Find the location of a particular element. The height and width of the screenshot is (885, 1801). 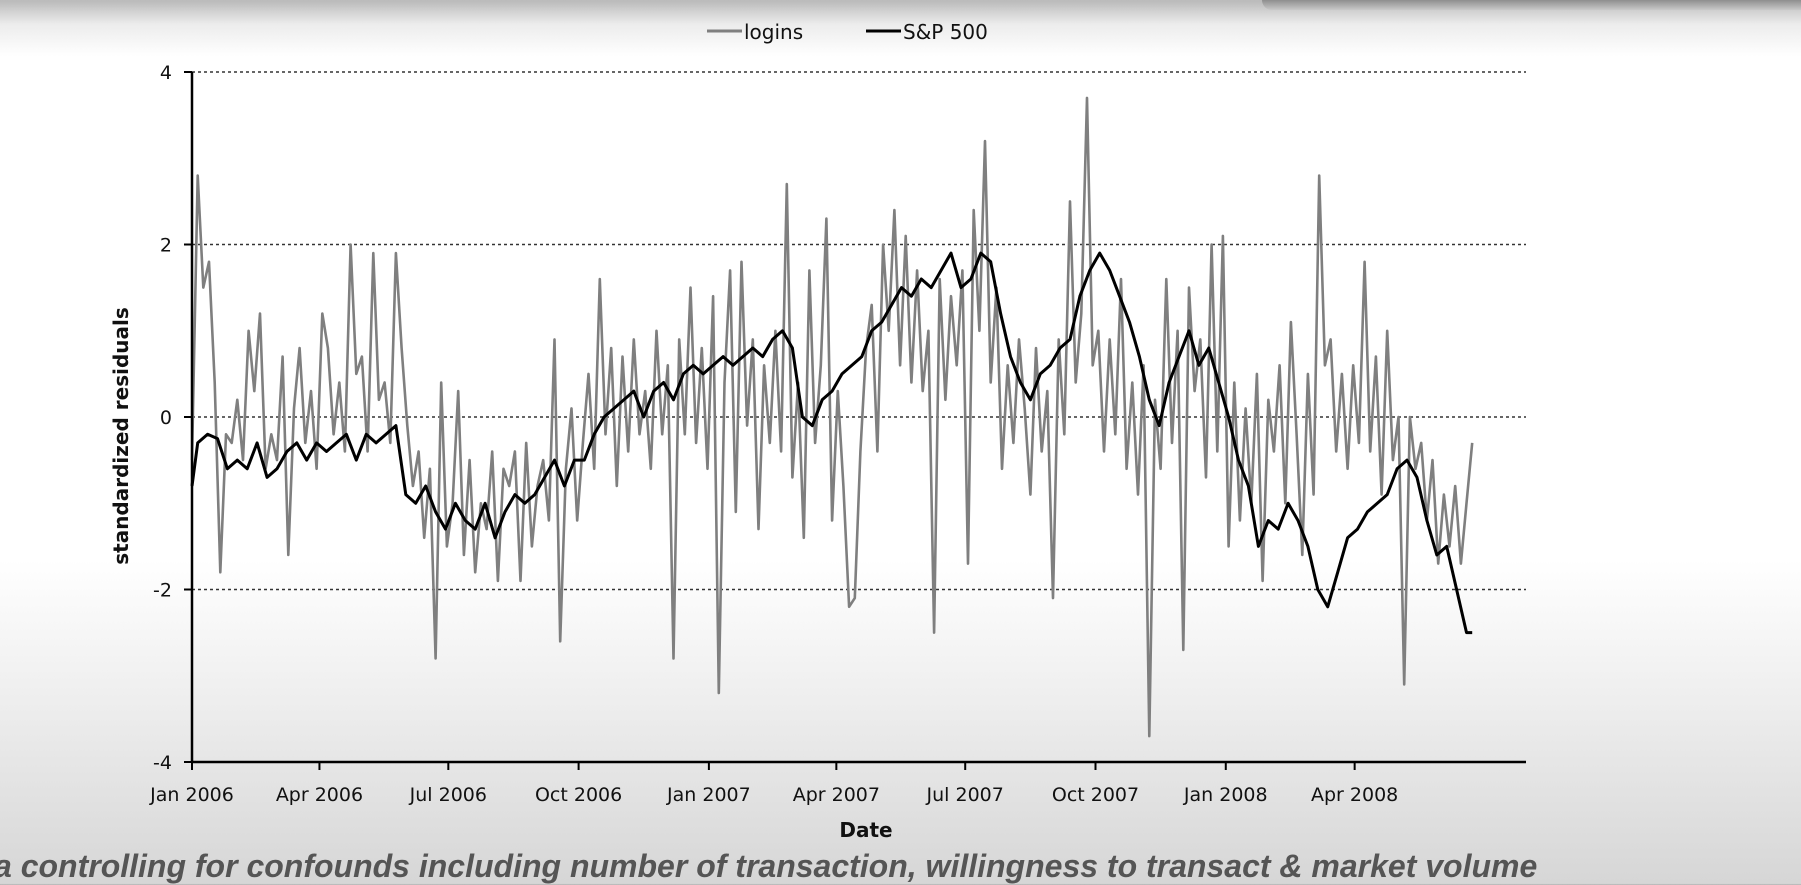

x-tick-label: Apr 2007 is located at coordinates (836, 795).